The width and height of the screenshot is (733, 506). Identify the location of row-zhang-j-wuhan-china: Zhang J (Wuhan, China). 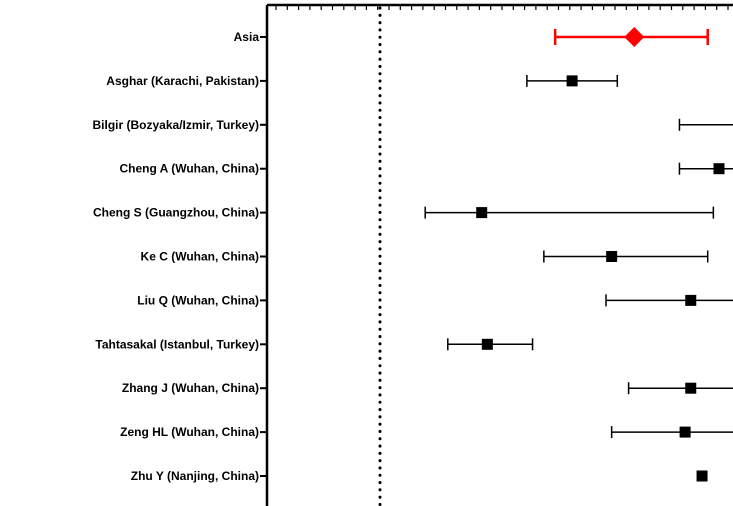
(427, 388).